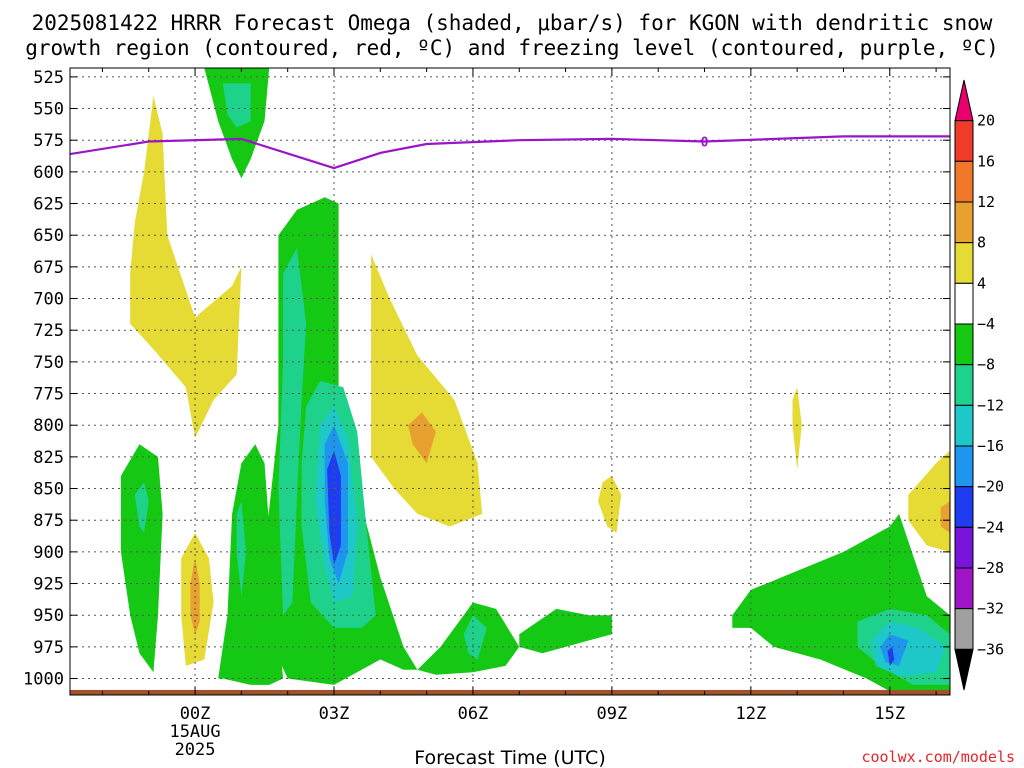 The width and height of the screenshot is (1024, 768). Describe the element at coordinates (510, 692) in the screenshot. I see `terrain-strip` at that location.